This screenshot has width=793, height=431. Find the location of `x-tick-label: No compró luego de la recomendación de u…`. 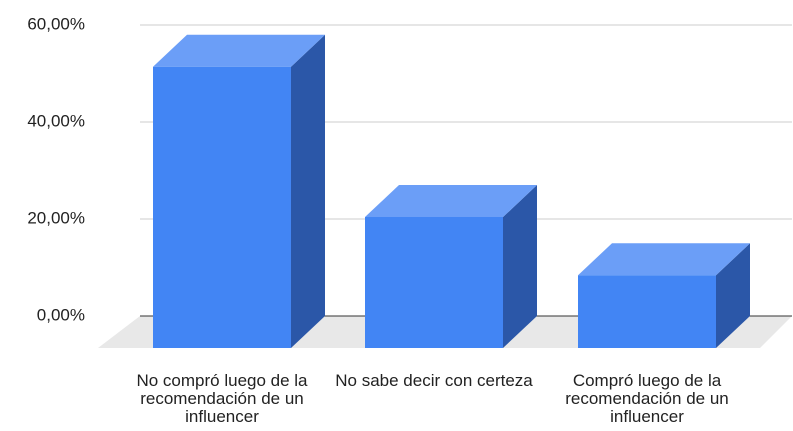

x-tick-label: No compró luego de la recomendación de u… is located at coordinates (222, 398).